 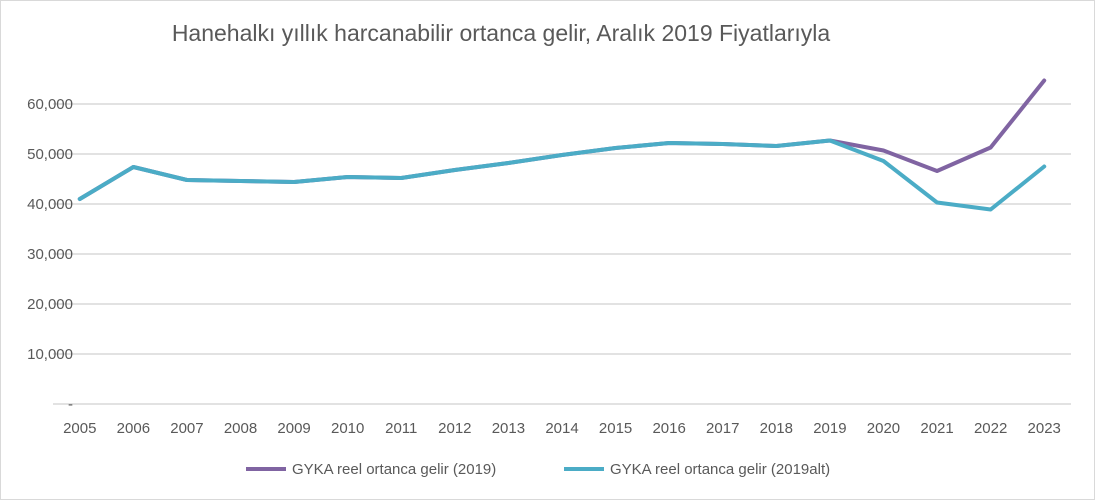 What do you see at coordinates (720, 469) in the screenshot?
I see `legend-label: GYKA reel ortanca gelir (2019alt)` at bounding box center [720, 469].